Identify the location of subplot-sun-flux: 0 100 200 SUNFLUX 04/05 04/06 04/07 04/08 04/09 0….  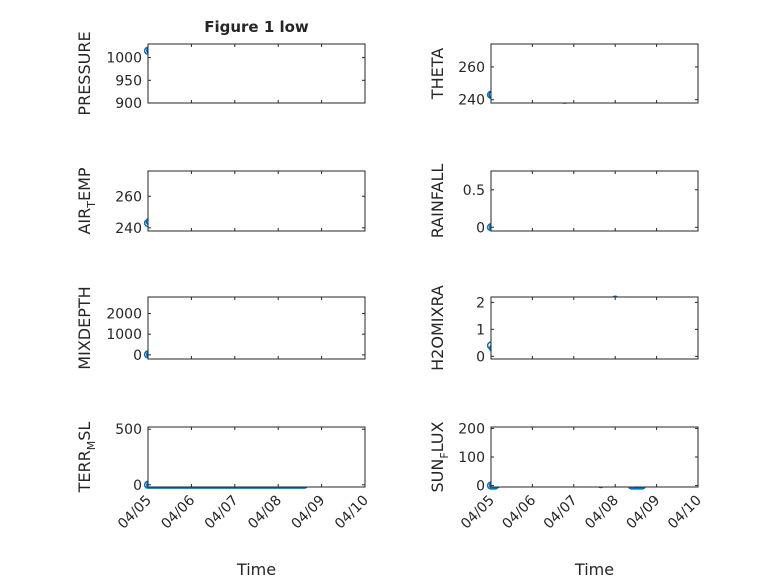
(566, 500).